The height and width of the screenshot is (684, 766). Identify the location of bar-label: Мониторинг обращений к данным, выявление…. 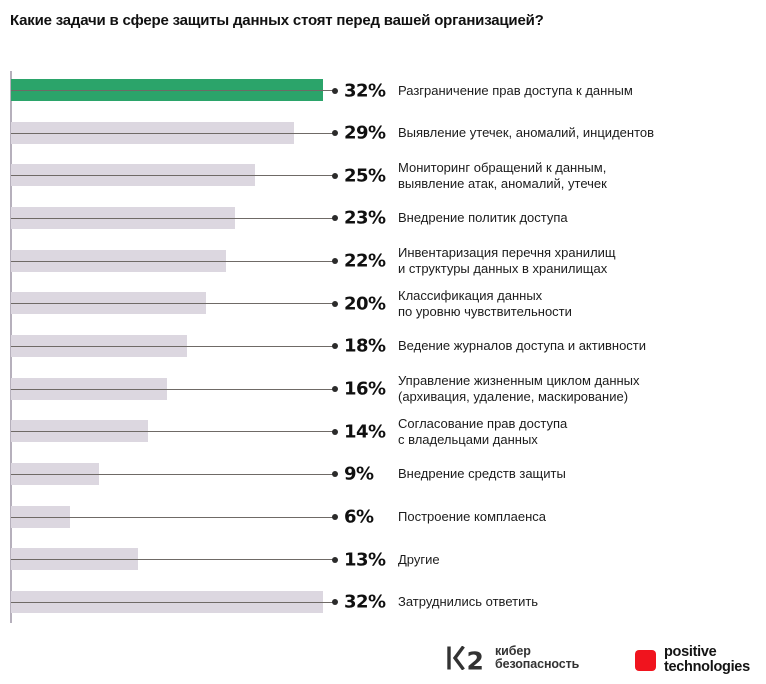
(502, 175).